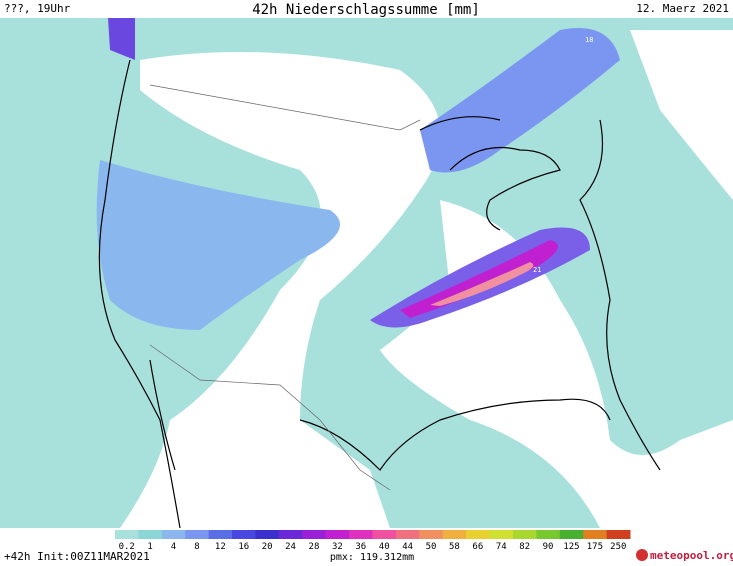 The width and height of the screenshot is (733, 566). Describe the element at coordinates (595, 547) in the screenshot. I see `legend-label: 175` at that location.